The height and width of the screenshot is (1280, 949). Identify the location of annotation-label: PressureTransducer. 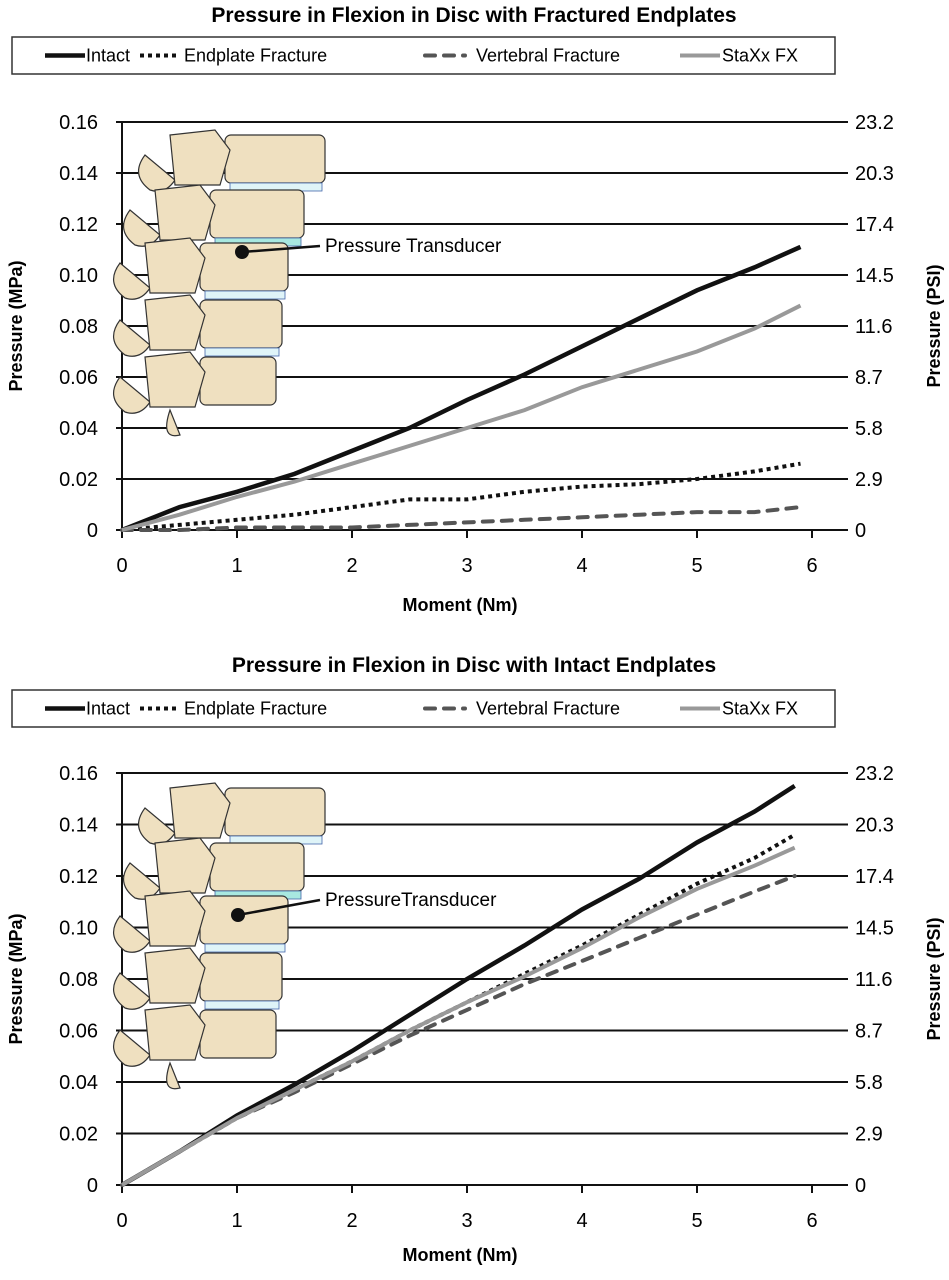
(411, 900).